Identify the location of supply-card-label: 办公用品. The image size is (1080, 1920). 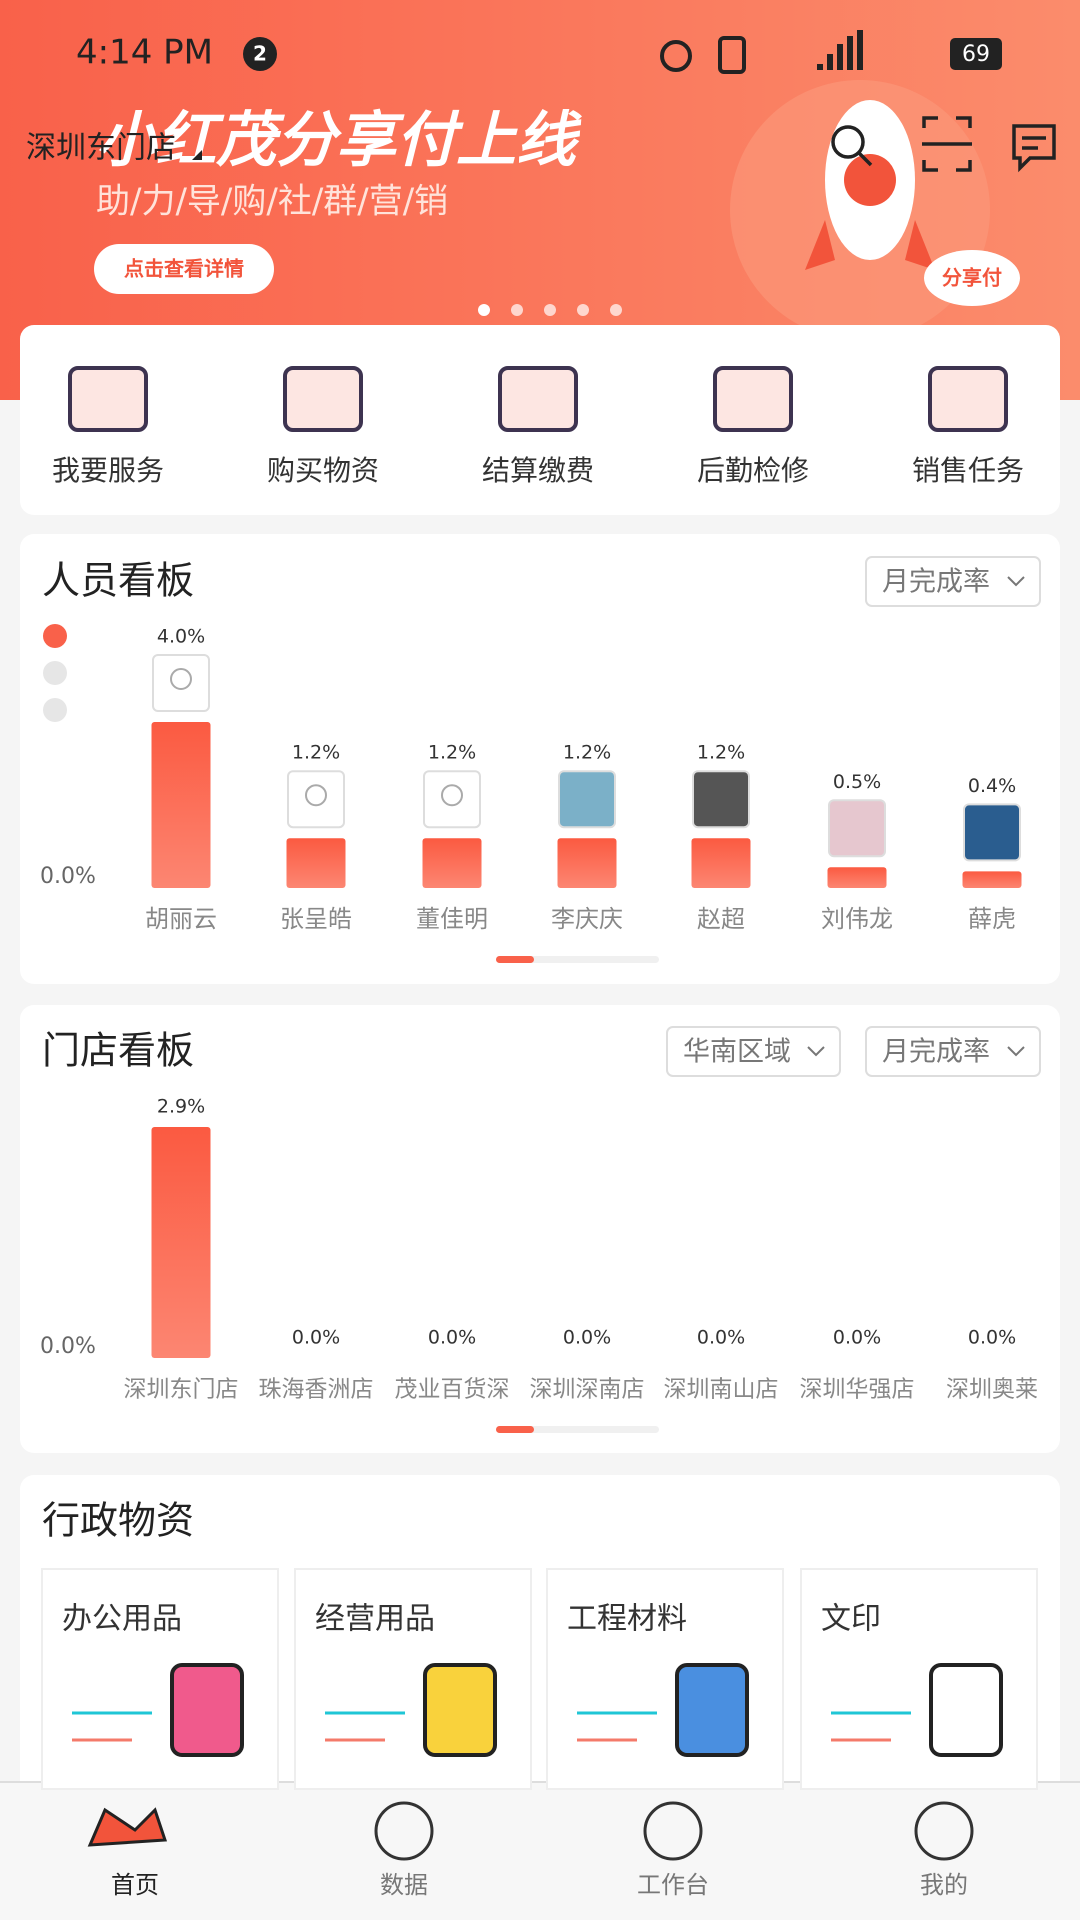
(122, 1619).